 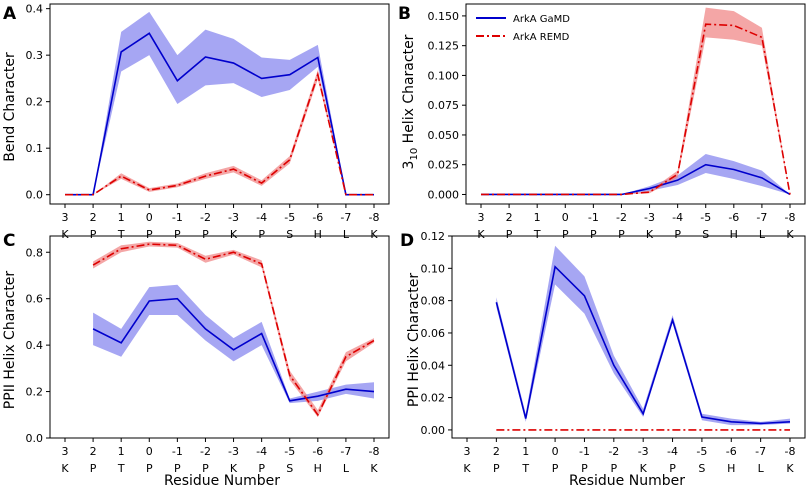 What do you see at coordinates (409, 165) in the screenshot?
I see `y-axis-label-main: 3` at bounding box center [409, 165].